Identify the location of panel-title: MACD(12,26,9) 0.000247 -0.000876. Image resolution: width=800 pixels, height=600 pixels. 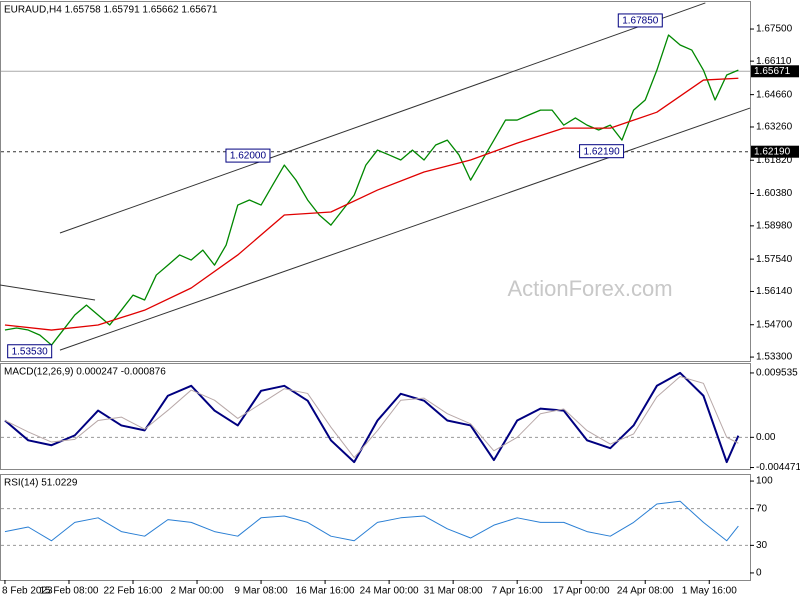
(85, 372).